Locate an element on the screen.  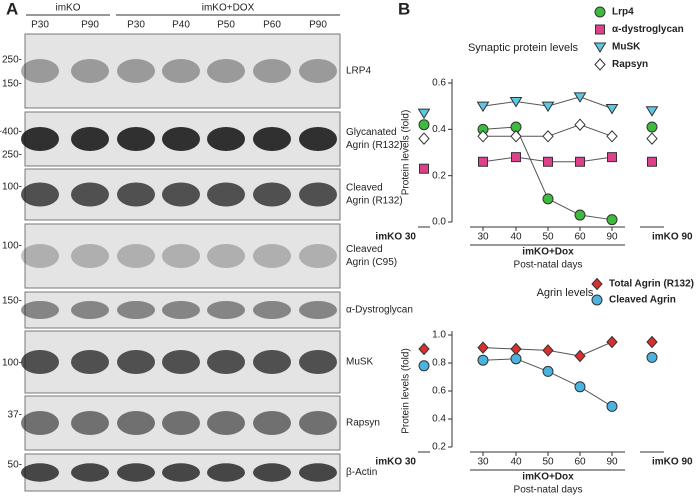
chart-title: Agrin levels is located at coordinates (565, 293).